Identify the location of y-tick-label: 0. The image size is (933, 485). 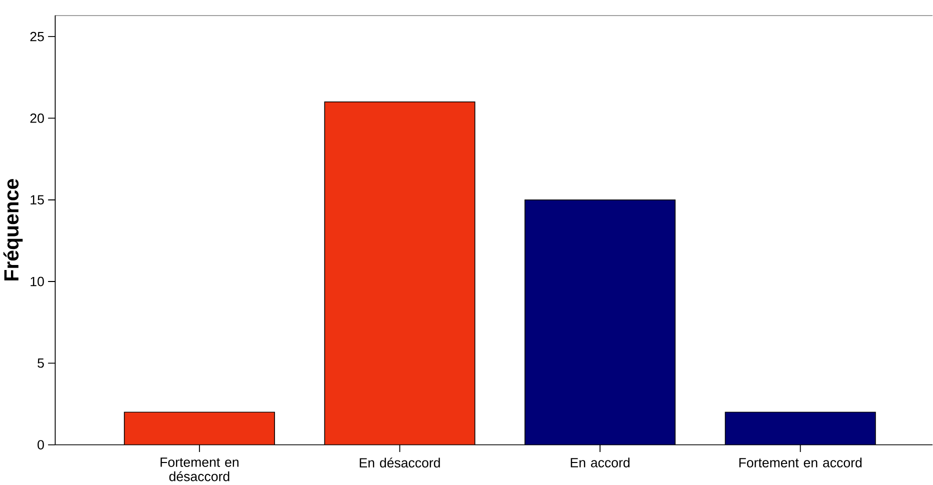
(41, 445).